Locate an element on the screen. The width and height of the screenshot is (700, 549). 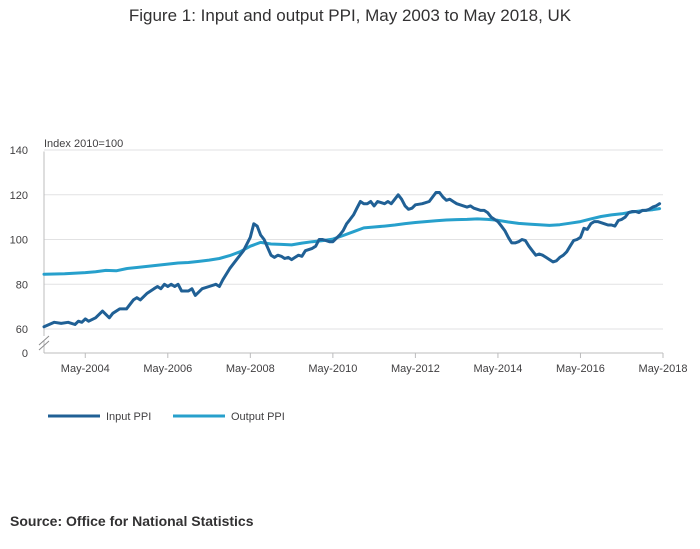
legend: Input PPI Output PPI is located at coordinates (166, 417).